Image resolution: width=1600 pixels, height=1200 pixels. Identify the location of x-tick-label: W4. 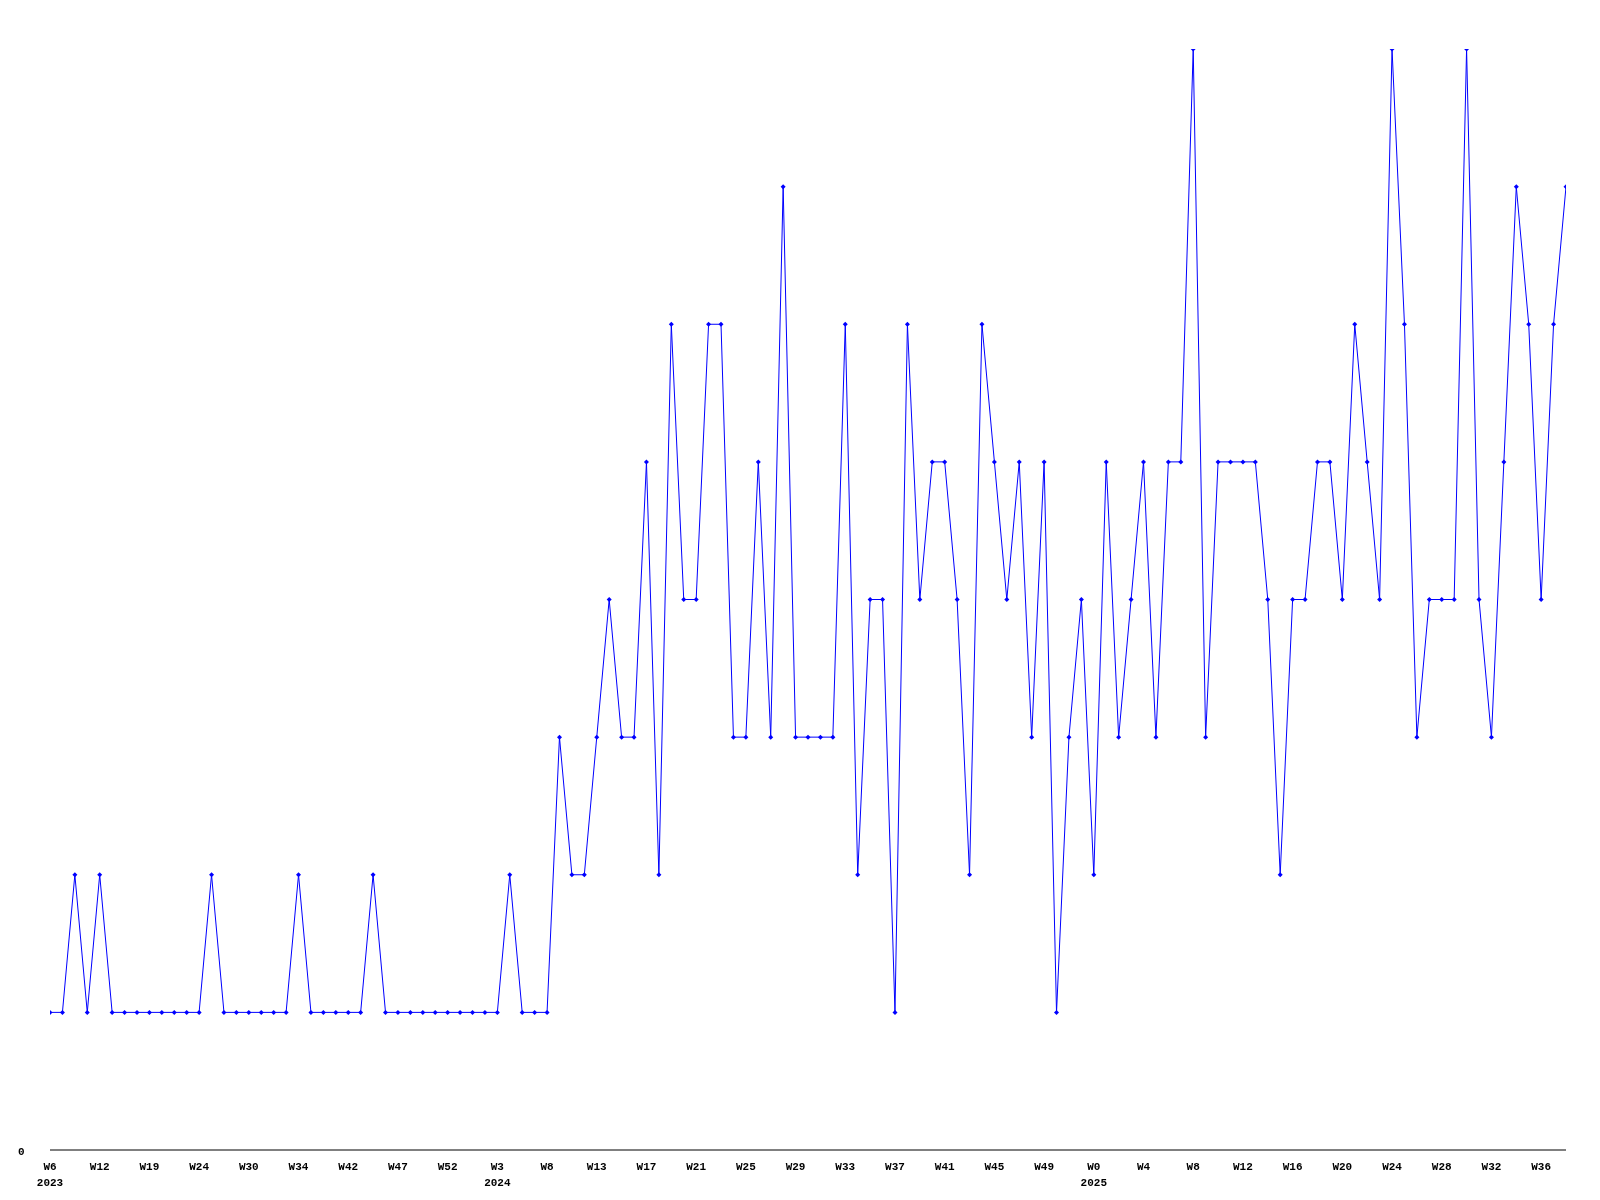
(1143, 1167).